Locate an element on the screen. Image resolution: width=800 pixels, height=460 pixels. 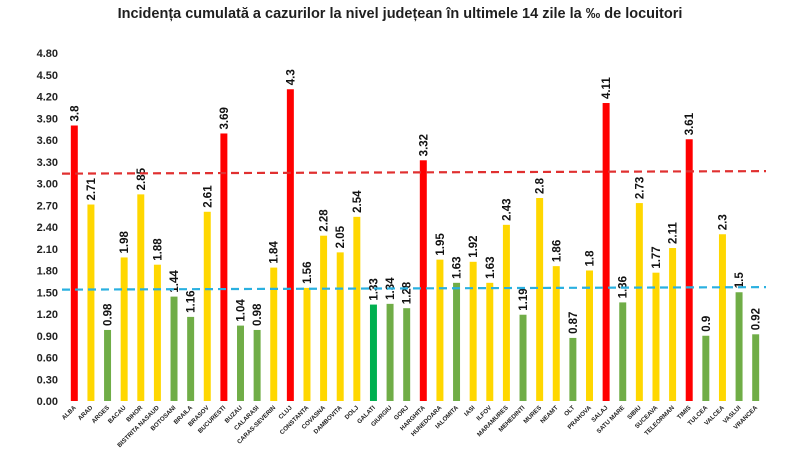
data-label: 2.61 is located at coordinates (208, 196).